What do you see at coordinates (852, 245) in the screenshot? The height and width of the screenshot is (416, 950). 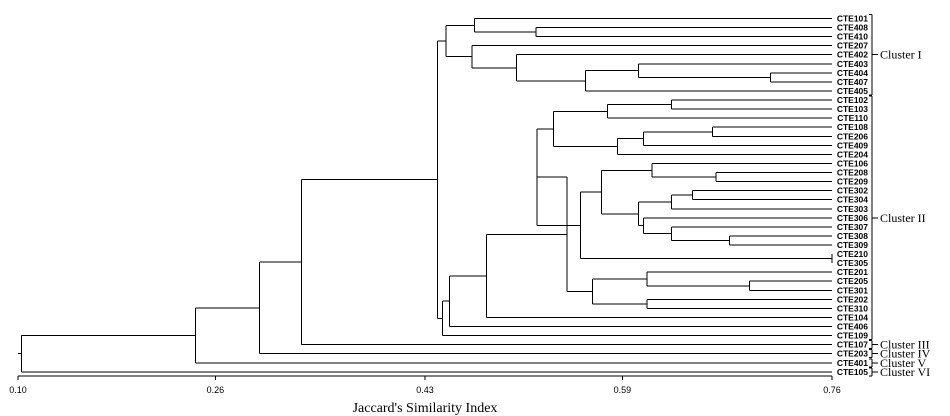 I see `leaf-label-cte309: CTE309` at bounding box center [852, 245].